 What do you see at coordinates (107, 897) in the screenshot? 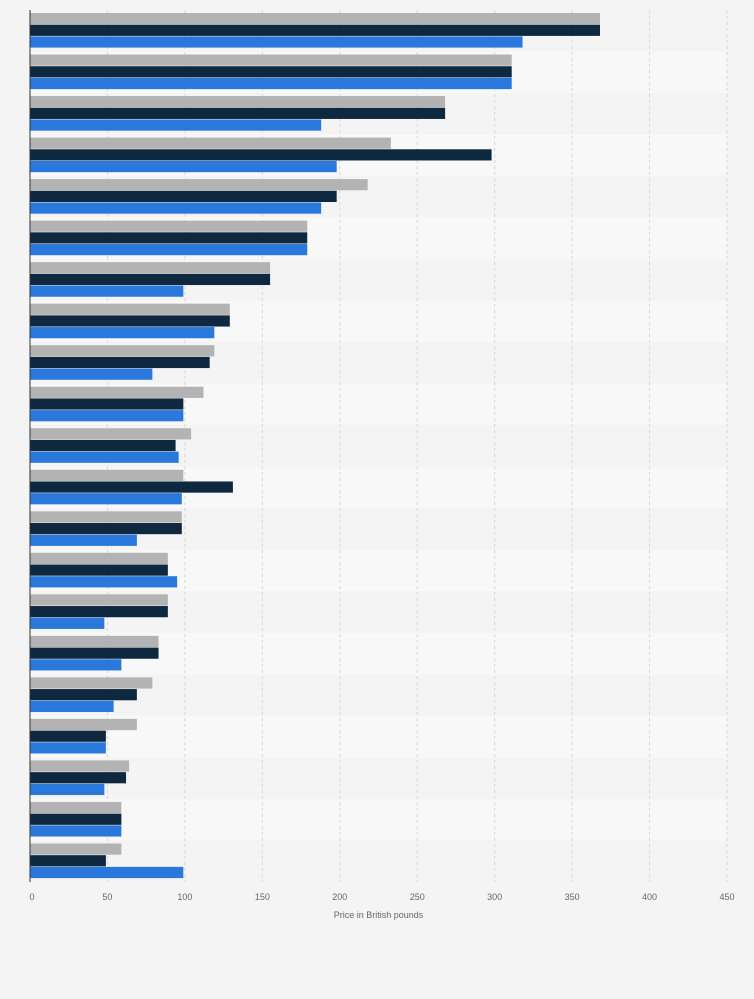
I see `x-tick-label: 50` at bounding box center [107, 897].